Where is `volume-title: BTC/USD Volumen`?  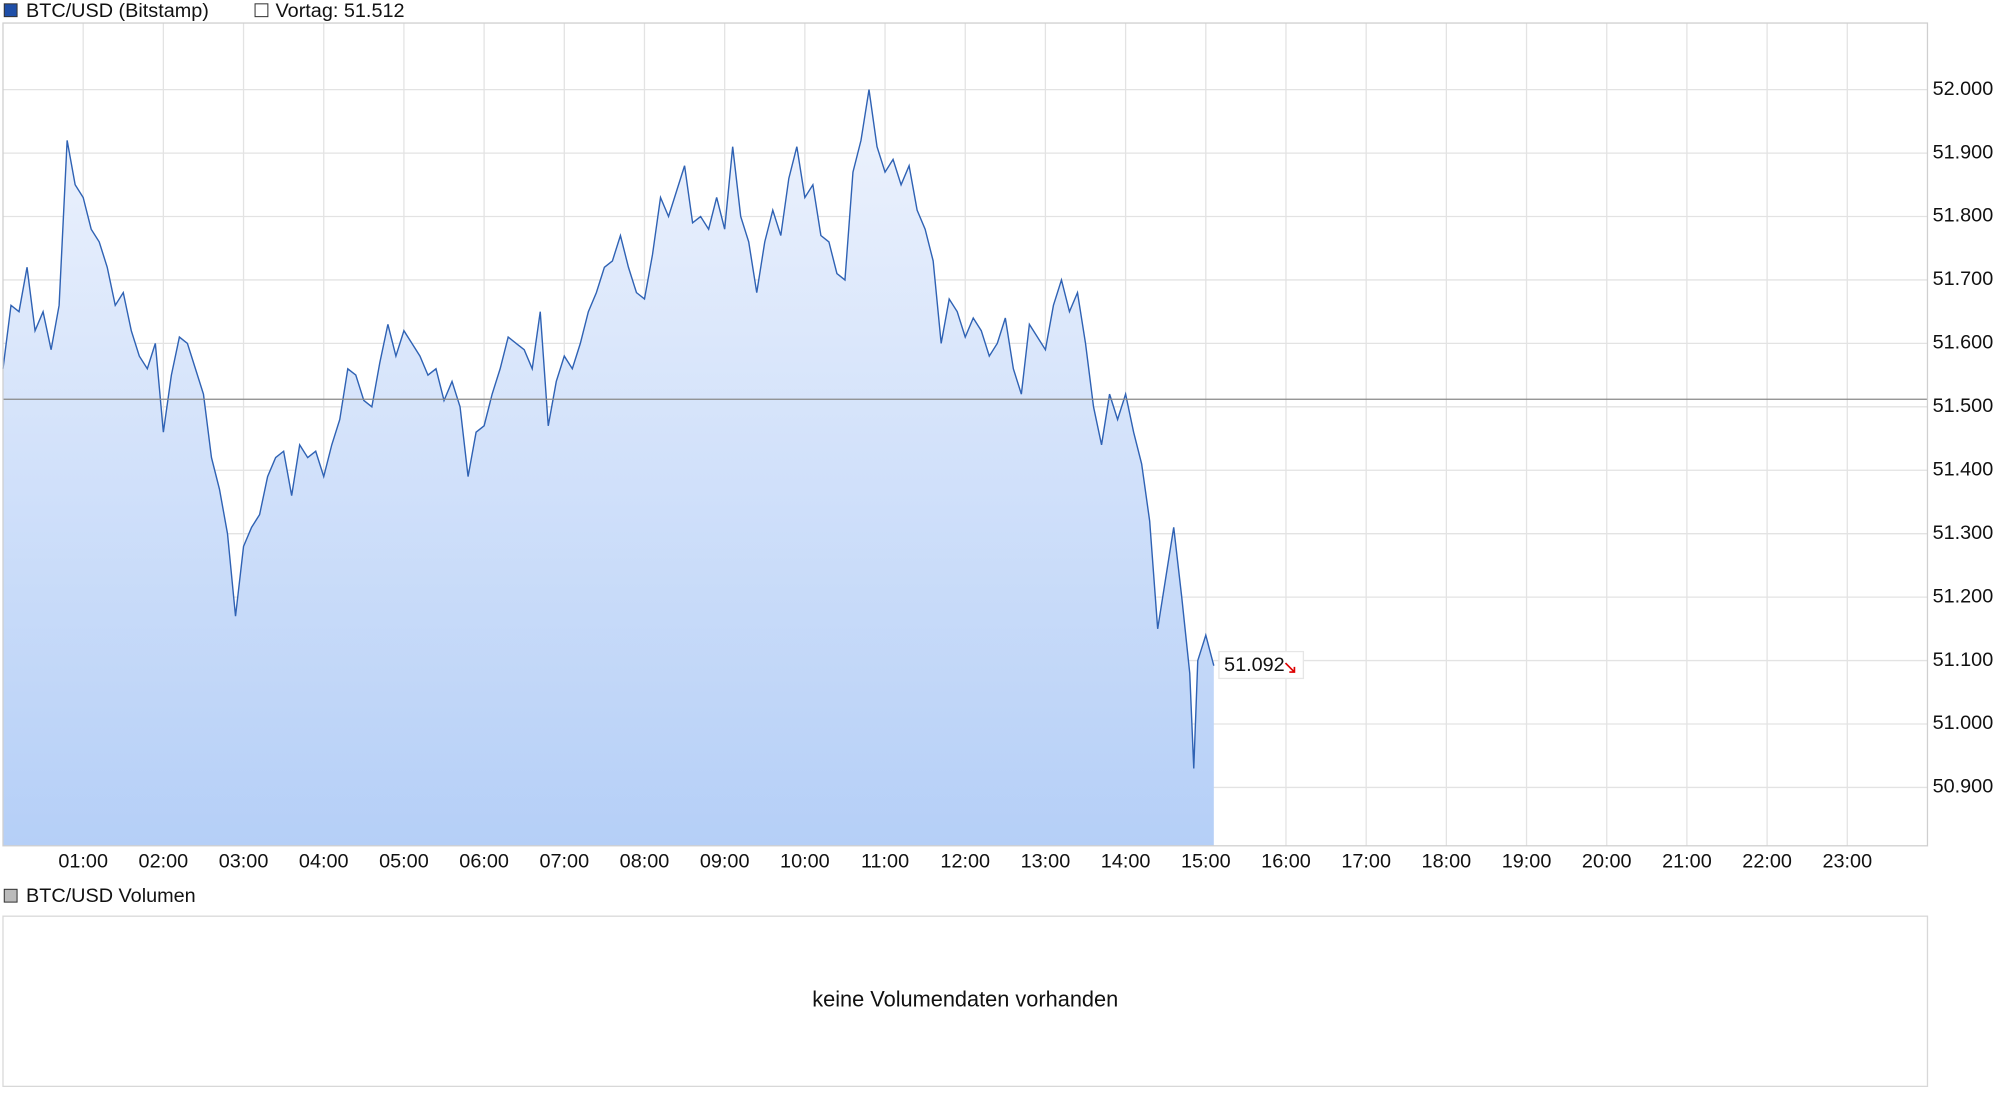
volume-title: BTC/USD Volumen is located at coordinates (111, 896).